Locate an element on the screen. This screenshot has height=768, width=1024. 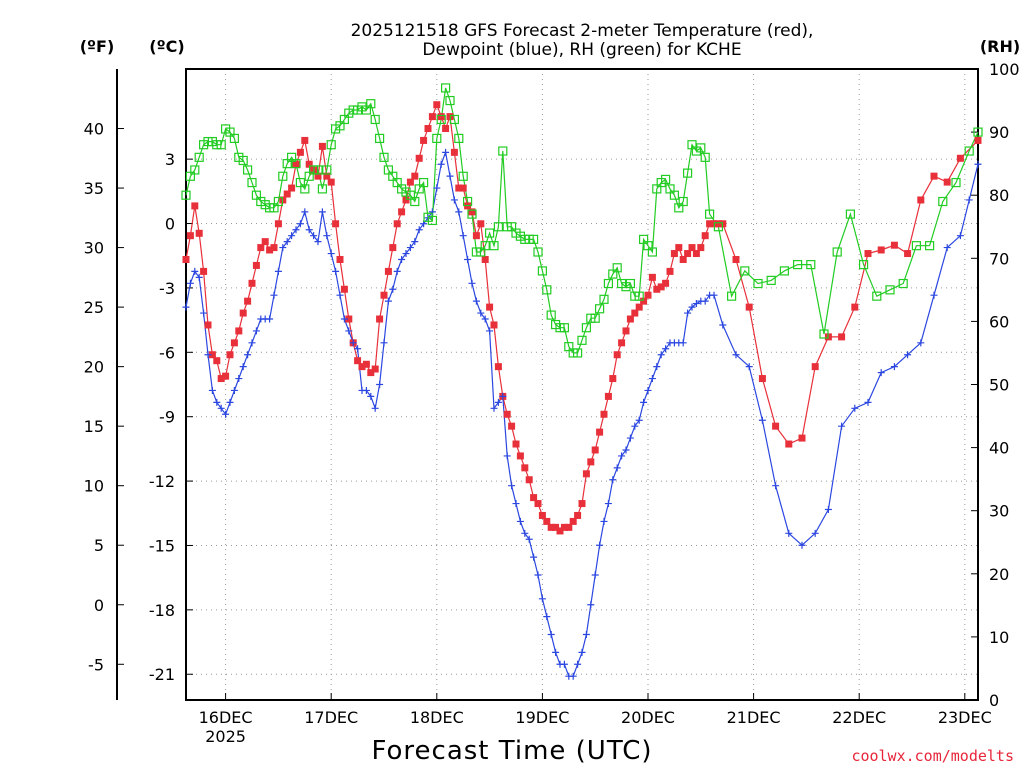
credit-text: coolwx.com/modelts is located at coordinates (932, 756).